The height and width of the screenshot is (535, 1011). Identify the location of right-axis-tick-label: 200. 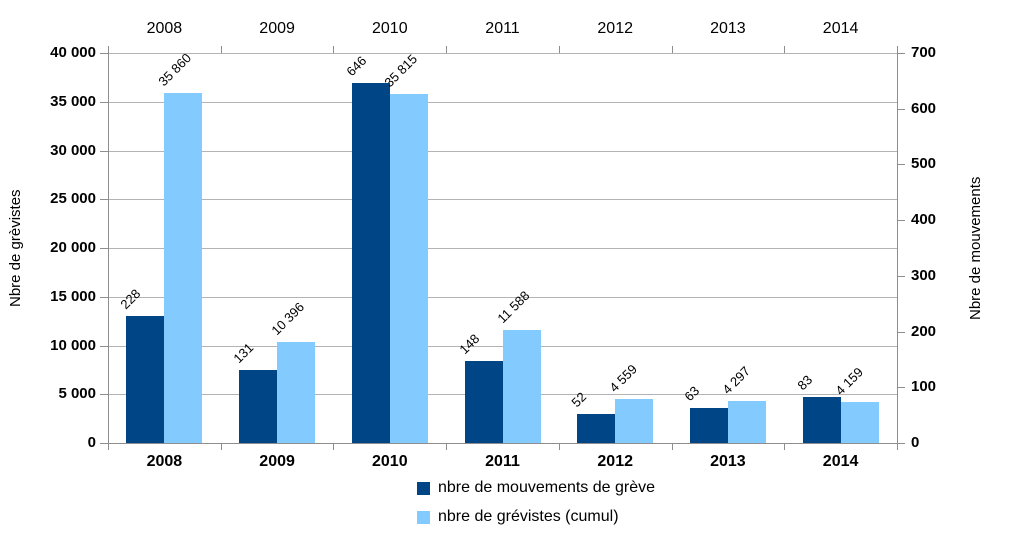
(924, 331).